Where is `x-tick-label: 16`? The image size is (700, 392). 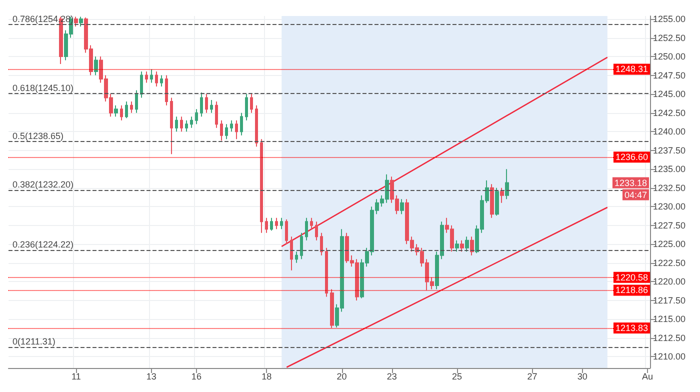 x-tick-label: 16 is located at coordinates (196, 377).